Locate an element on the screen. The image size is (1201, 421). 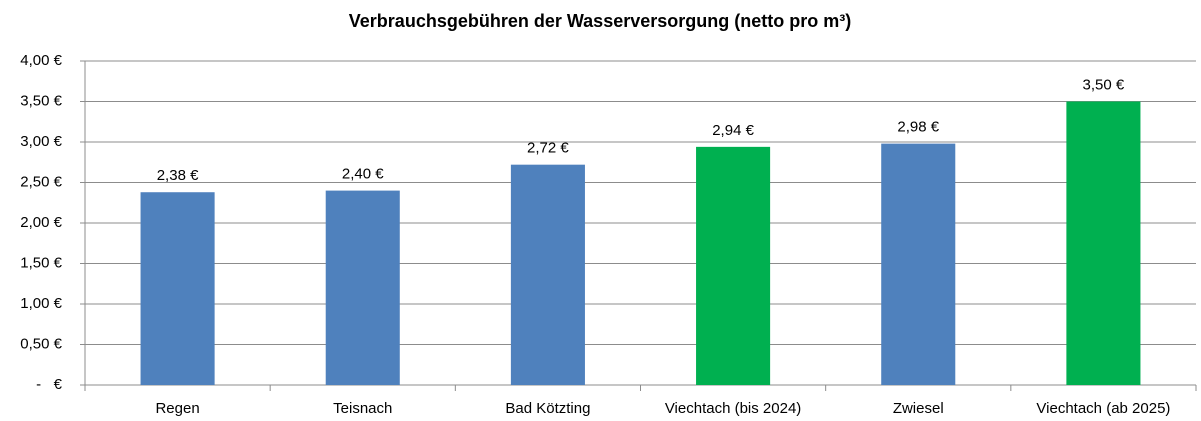
y-tick-label: 4,00 € is located at coordinates (41, 60).